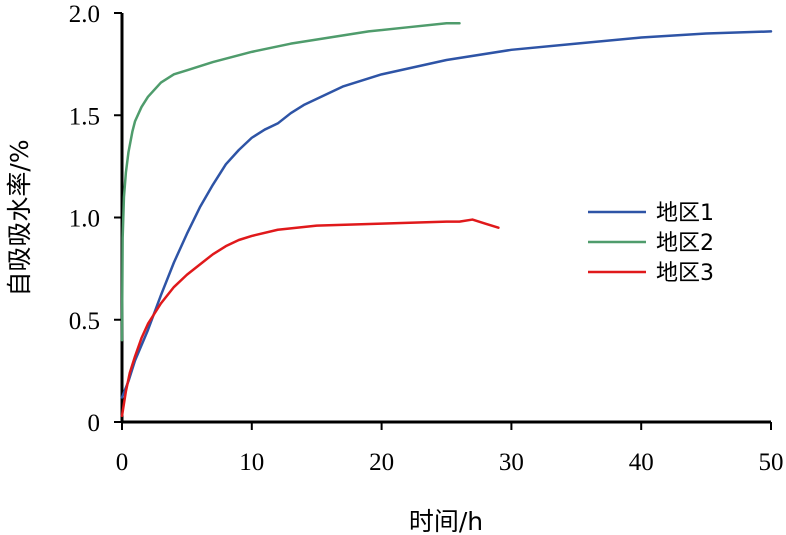 The width and height of the screenshot is (786, 535). Describe the element at coordinates (19, 217) in the screenshot. I see `y-axis-label: 自吸吸水率/%` at that location.